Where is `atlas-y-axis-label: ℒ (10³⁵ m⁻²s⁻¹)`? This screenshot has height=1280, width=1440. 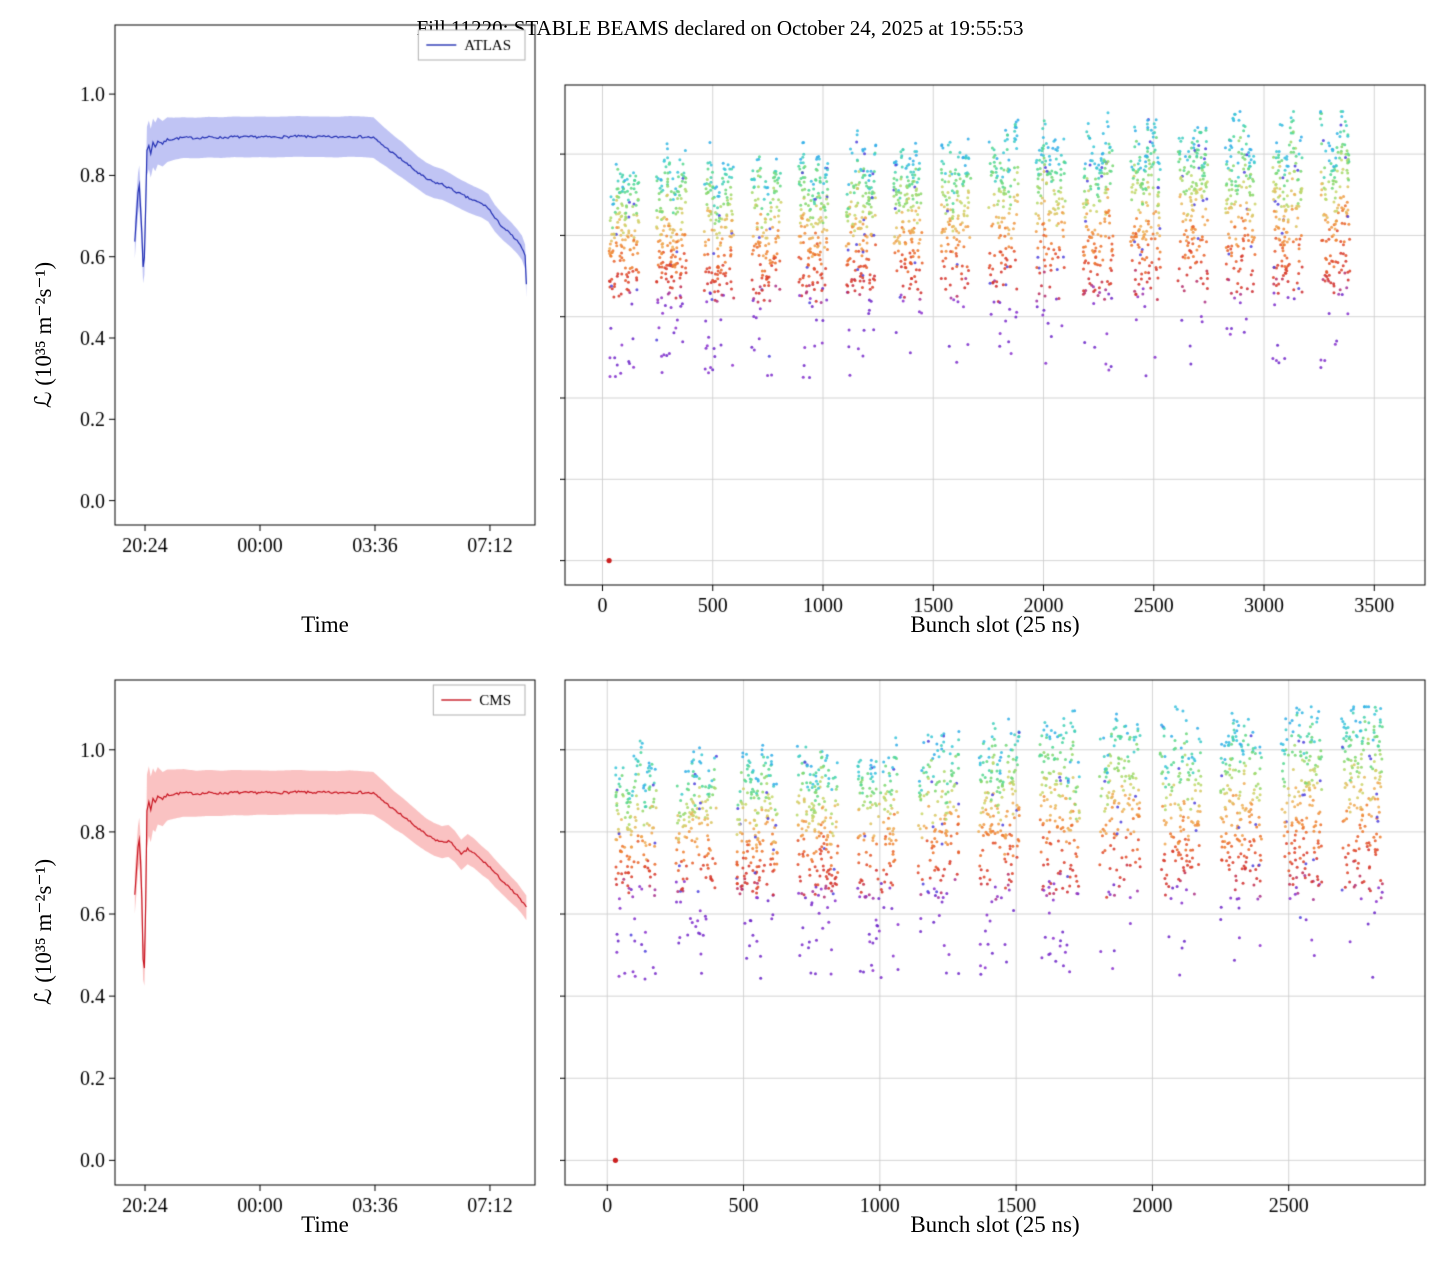 atlas-y-axis-label: ℒ (10³⁵ m⁻²s⁻¹) is located at coordinates (43, 335).